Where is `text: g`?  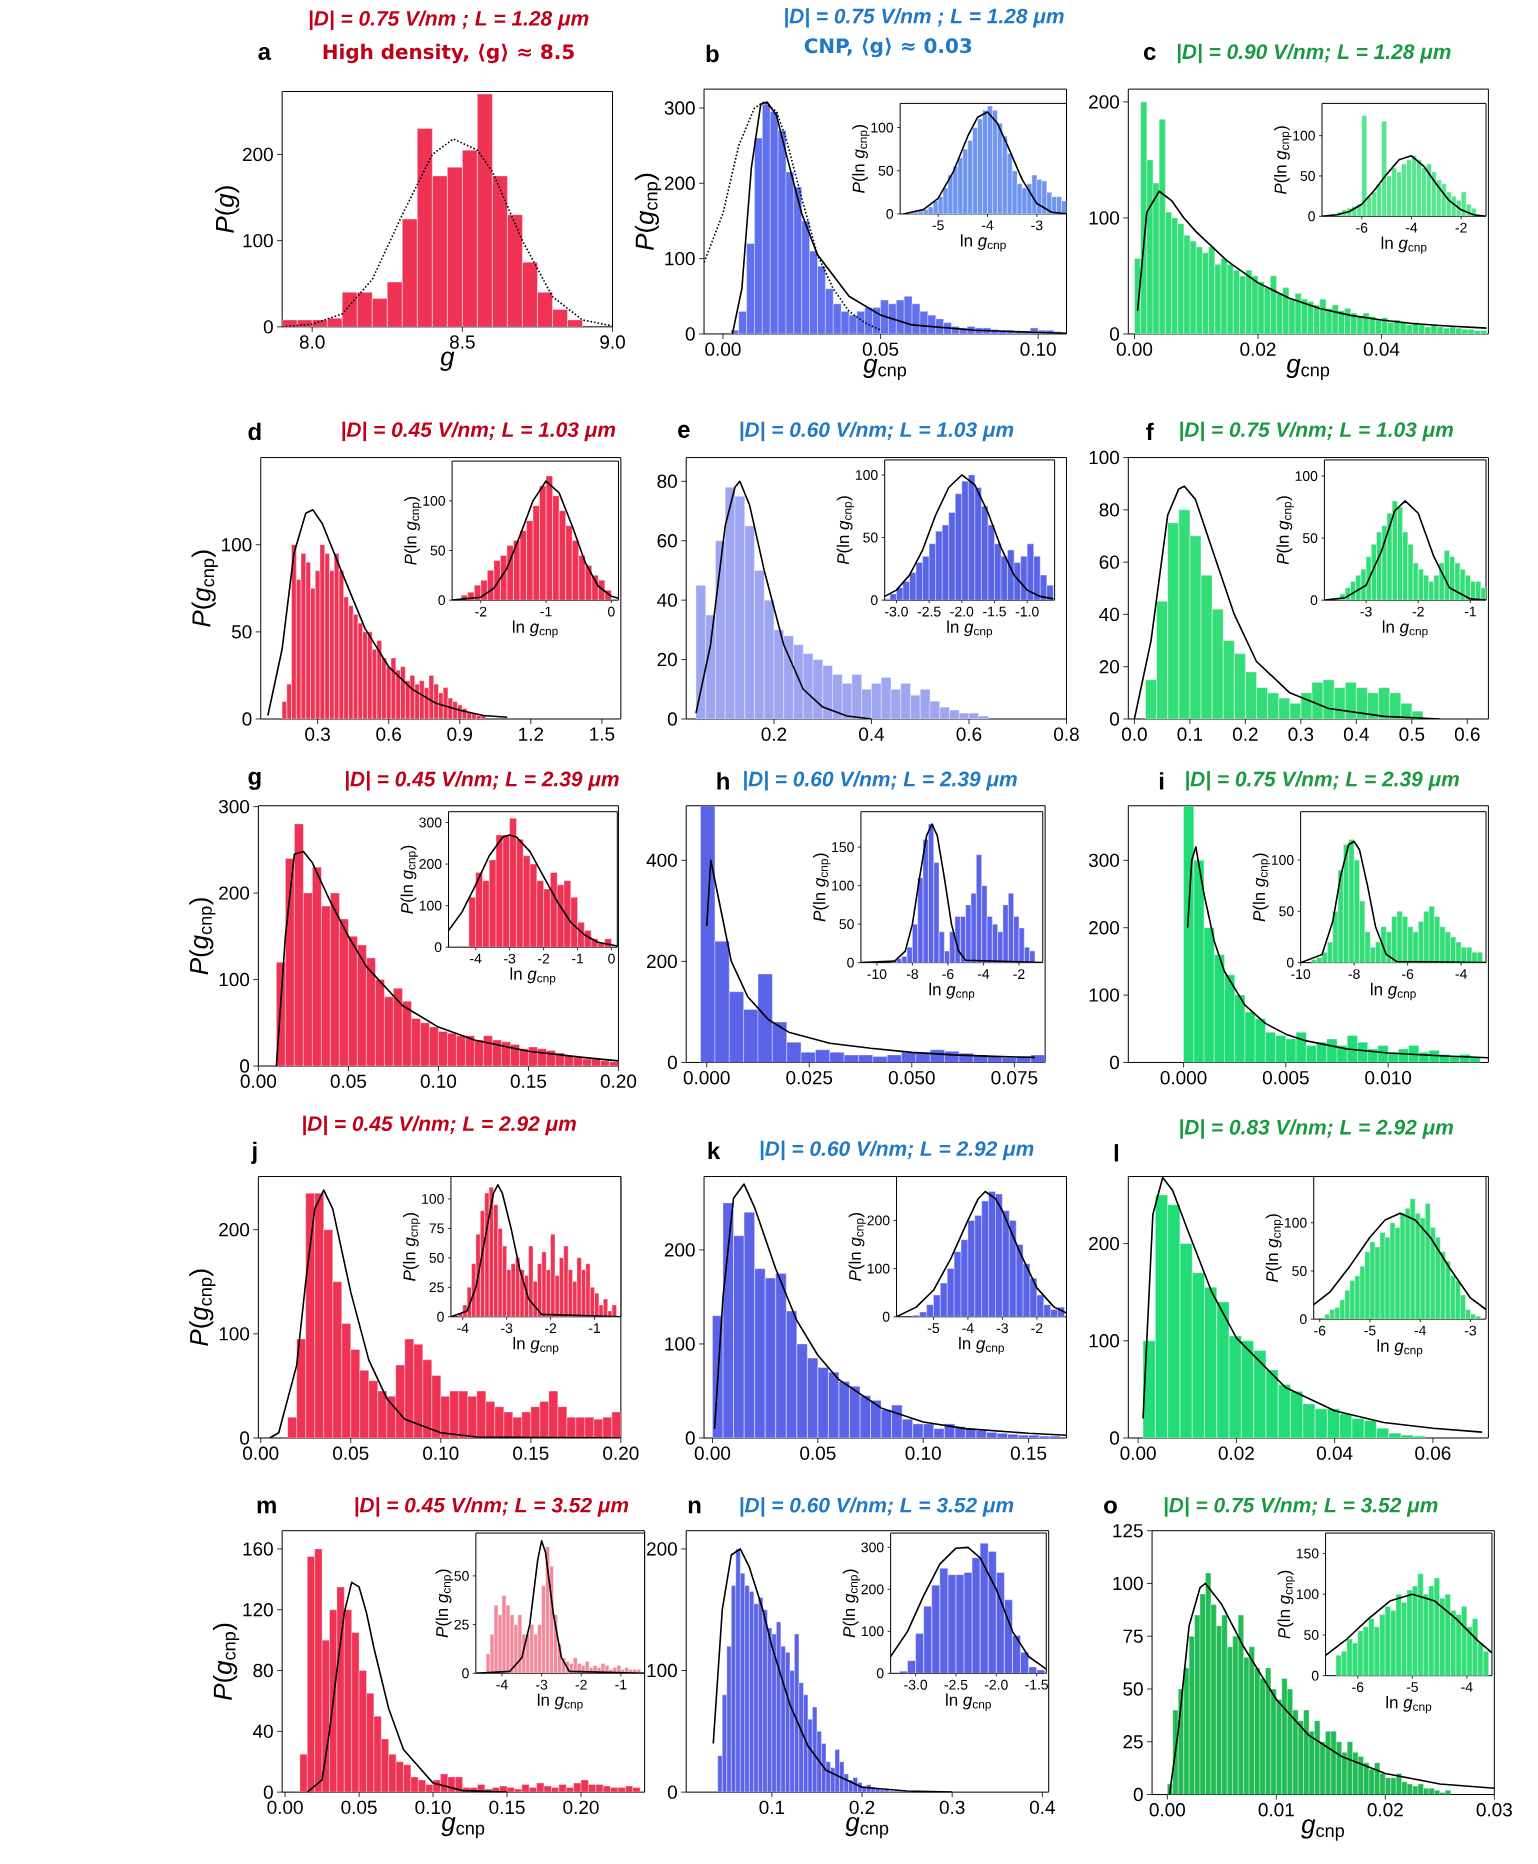
text: g is located at coordinates (254, 780).